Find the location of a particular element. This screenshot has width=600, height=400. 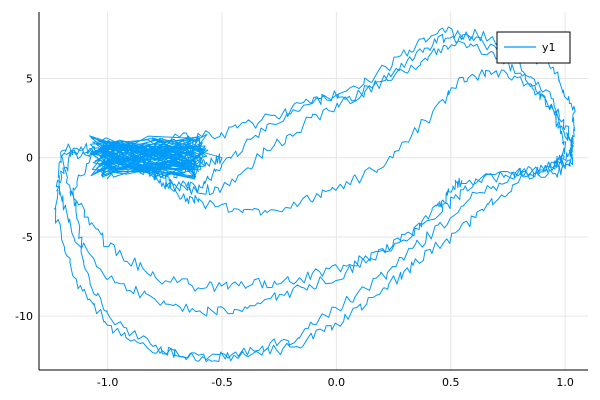

legend: y1 is located at coordinates (533, 47).